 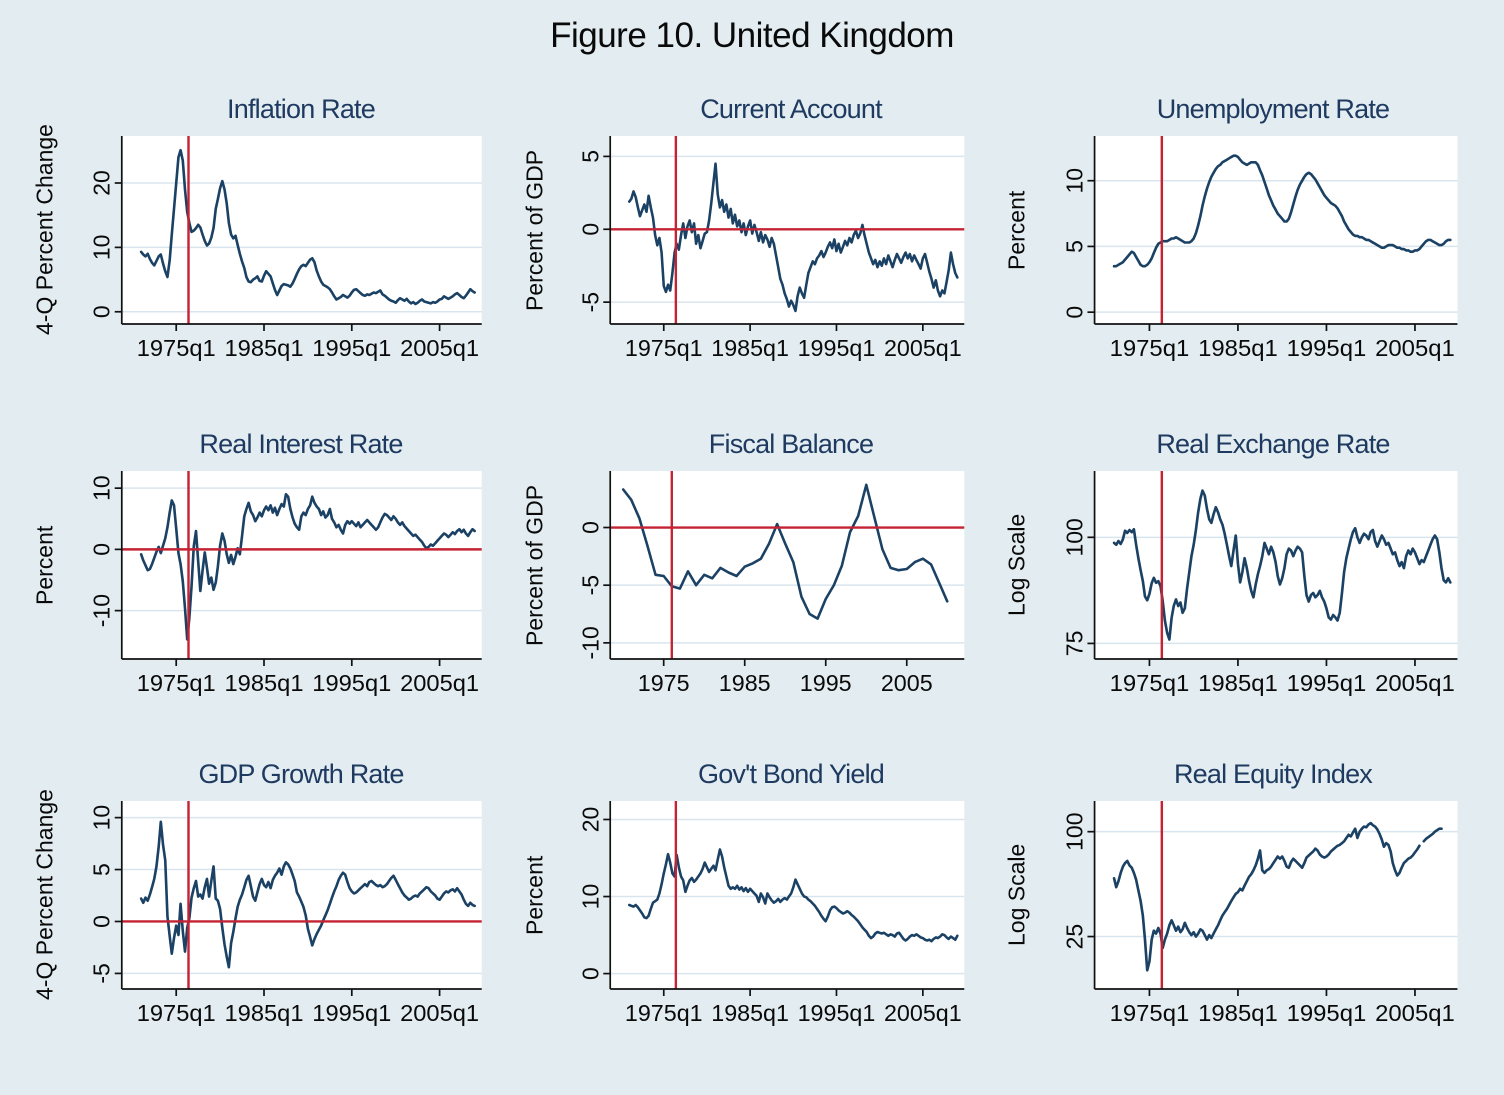 I want to click on y-tick-label: 75, so click(x=1074, y=644).